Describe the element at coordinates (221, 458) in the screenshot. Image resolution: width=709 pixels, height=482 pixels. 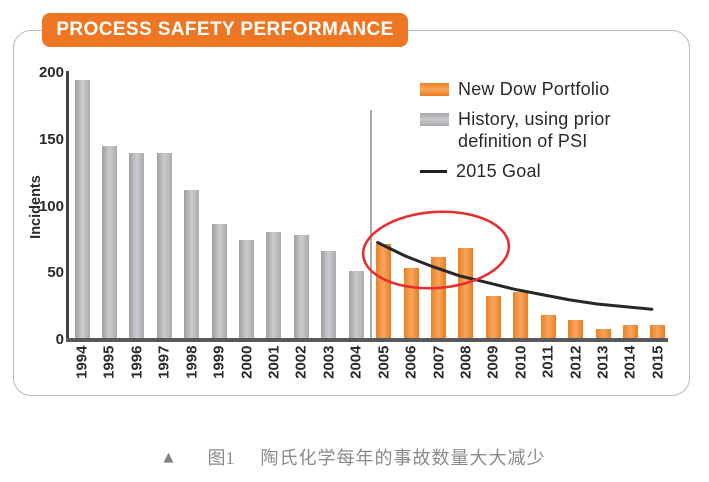
I see `figure-number: 图1` at that location.